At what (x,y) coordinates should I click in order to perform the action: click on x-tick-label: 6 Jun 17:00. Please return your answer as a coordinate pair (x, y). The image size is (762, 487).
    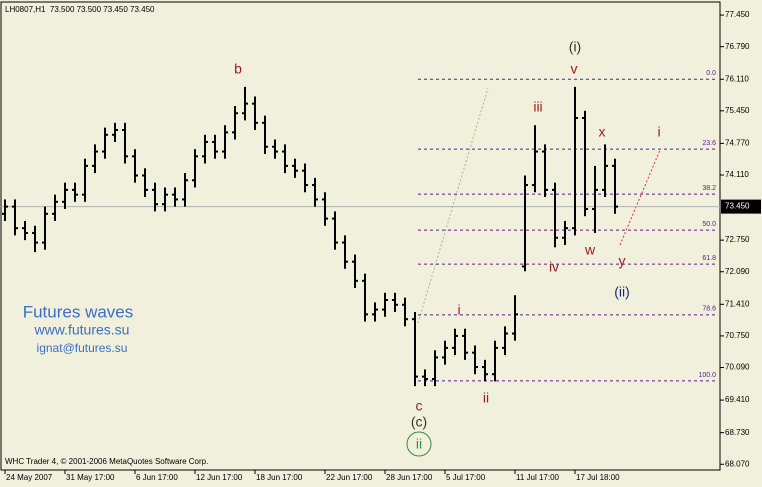
    Looking at the image, I should click on (157, 477).